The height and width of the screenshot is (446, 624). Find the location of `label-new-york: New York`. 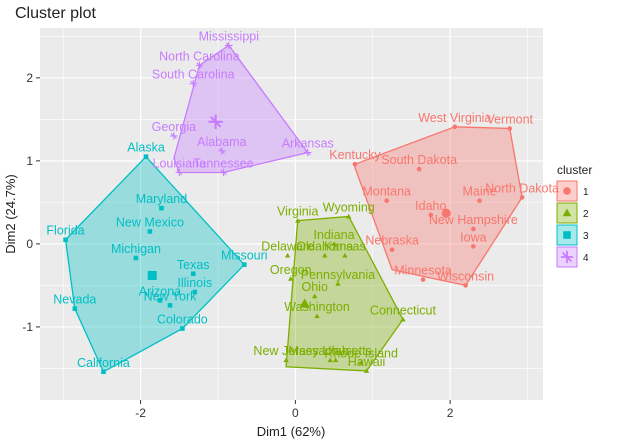

label-new-york: New York is located at coordinates (171, 296).